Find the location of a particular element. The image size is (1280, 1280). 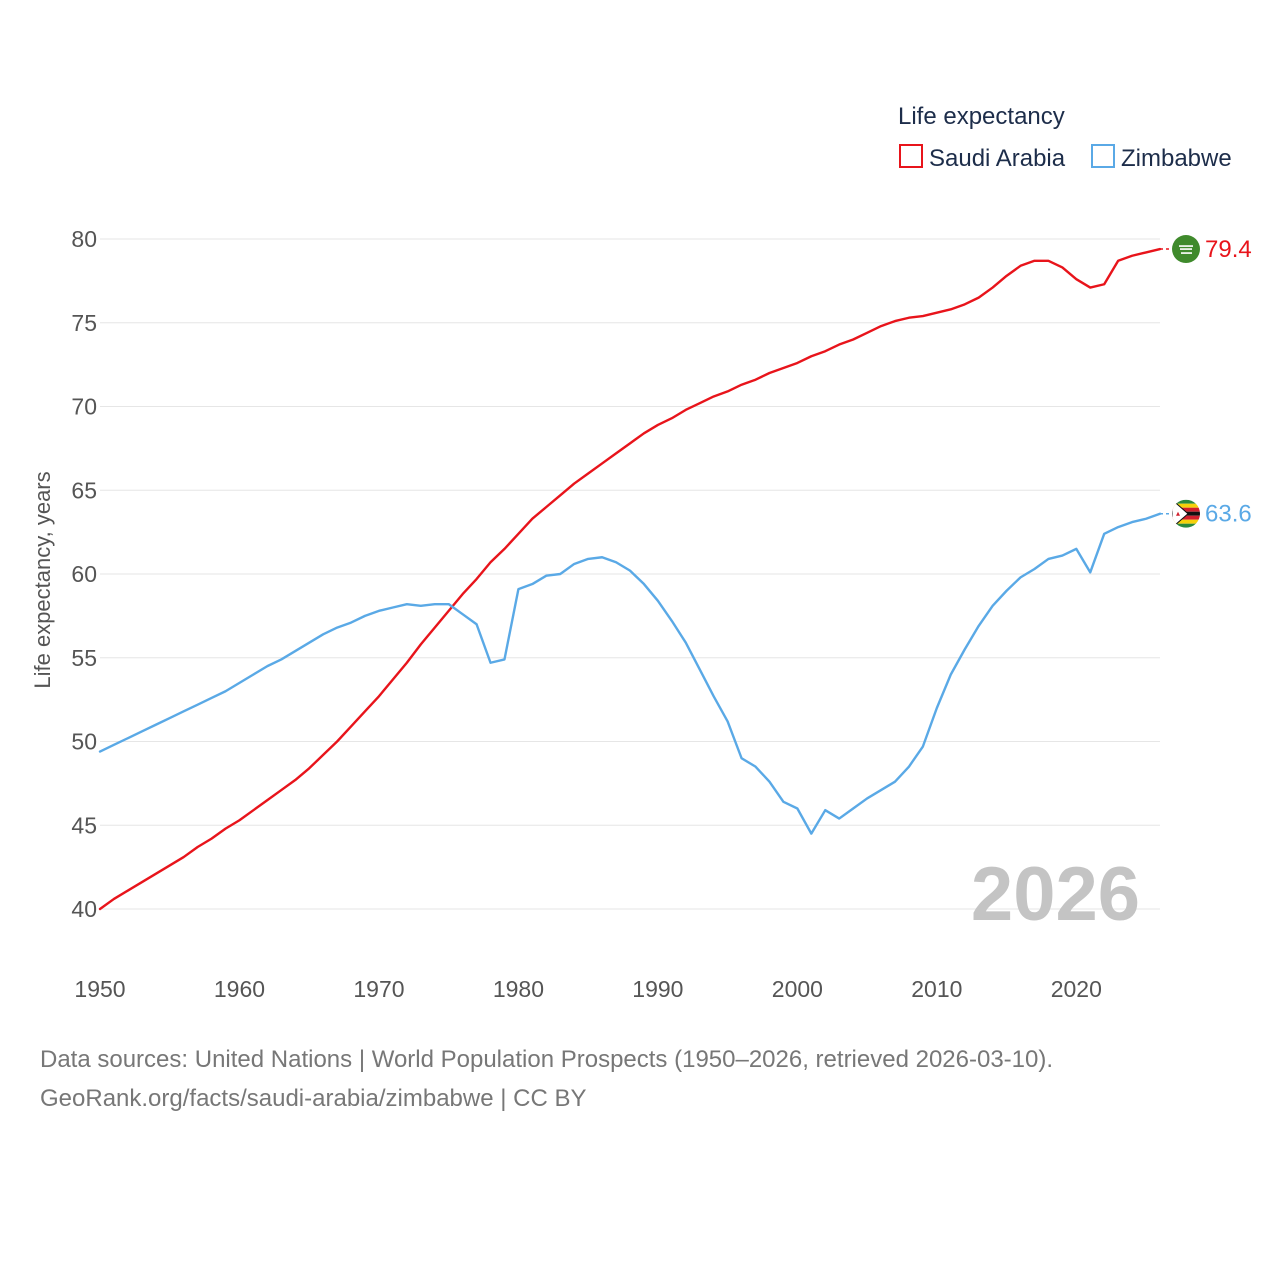

zimbabwe-flag-icon is located at coordinates (1186, 513).